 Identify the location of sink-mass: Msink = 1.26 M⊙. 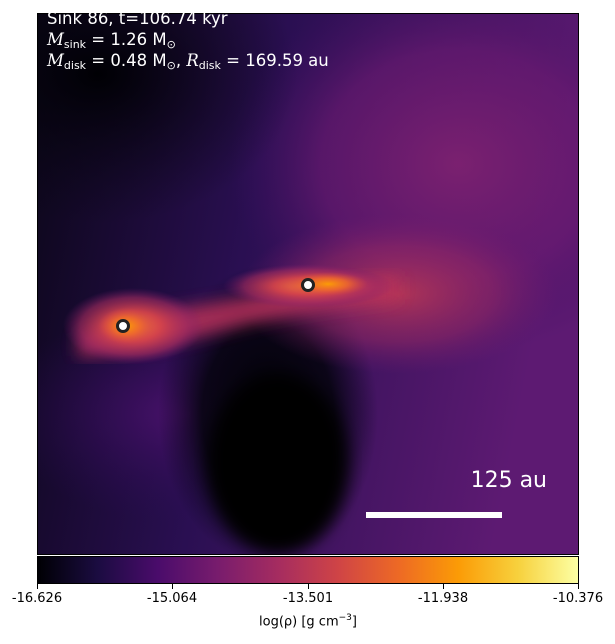
(111, 42).